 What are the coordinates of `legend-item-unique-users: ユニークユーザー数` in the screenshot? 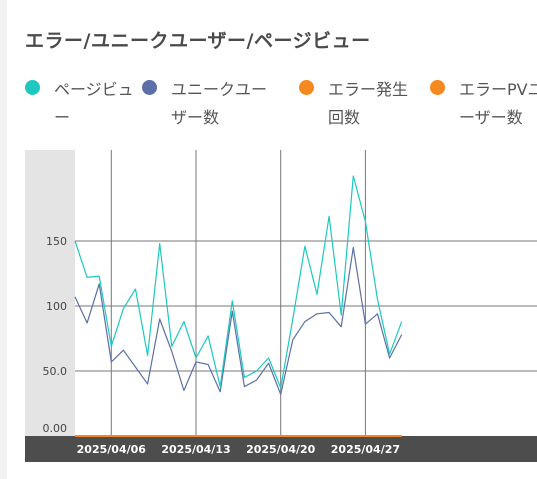 It's located at (211, 104).